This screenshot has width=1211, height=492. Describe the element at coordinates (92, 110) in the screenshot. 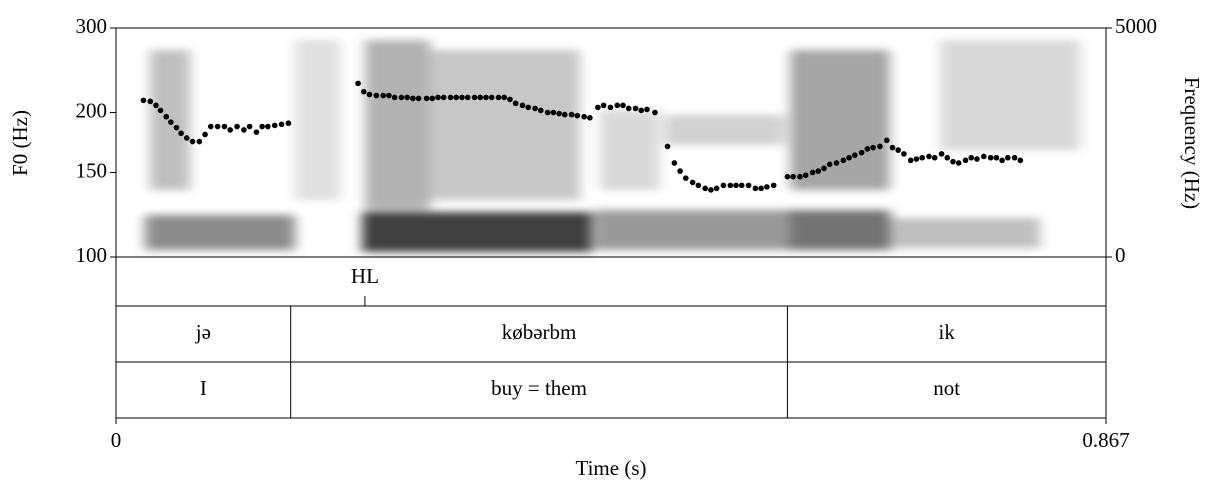

I see `y-tick-label: 200` at that location.